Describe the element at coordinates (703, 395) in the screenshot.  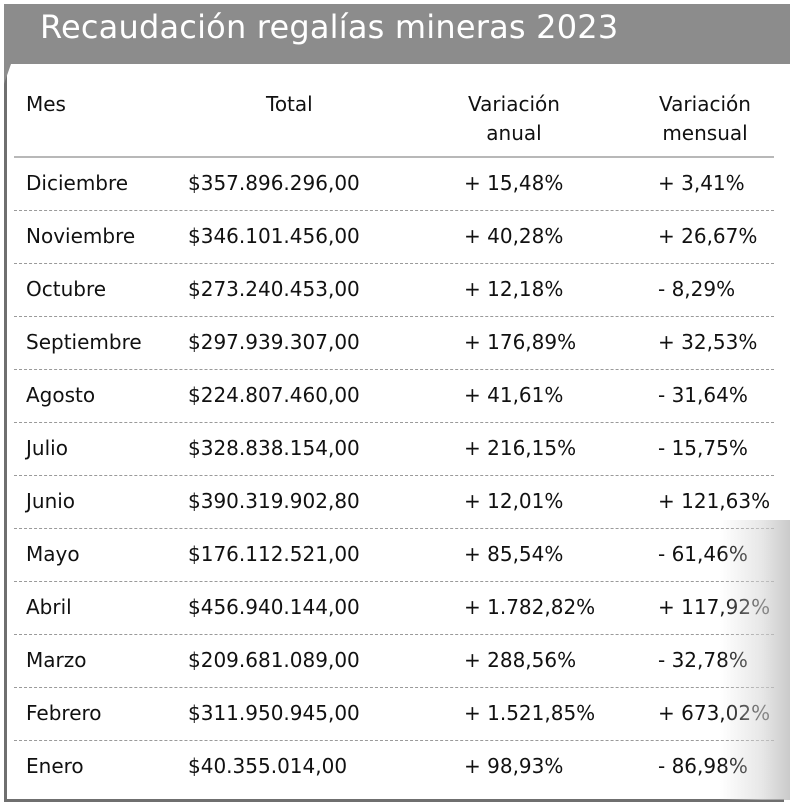
I see `cell-variacion-mensual: - 31,64%` at that location.